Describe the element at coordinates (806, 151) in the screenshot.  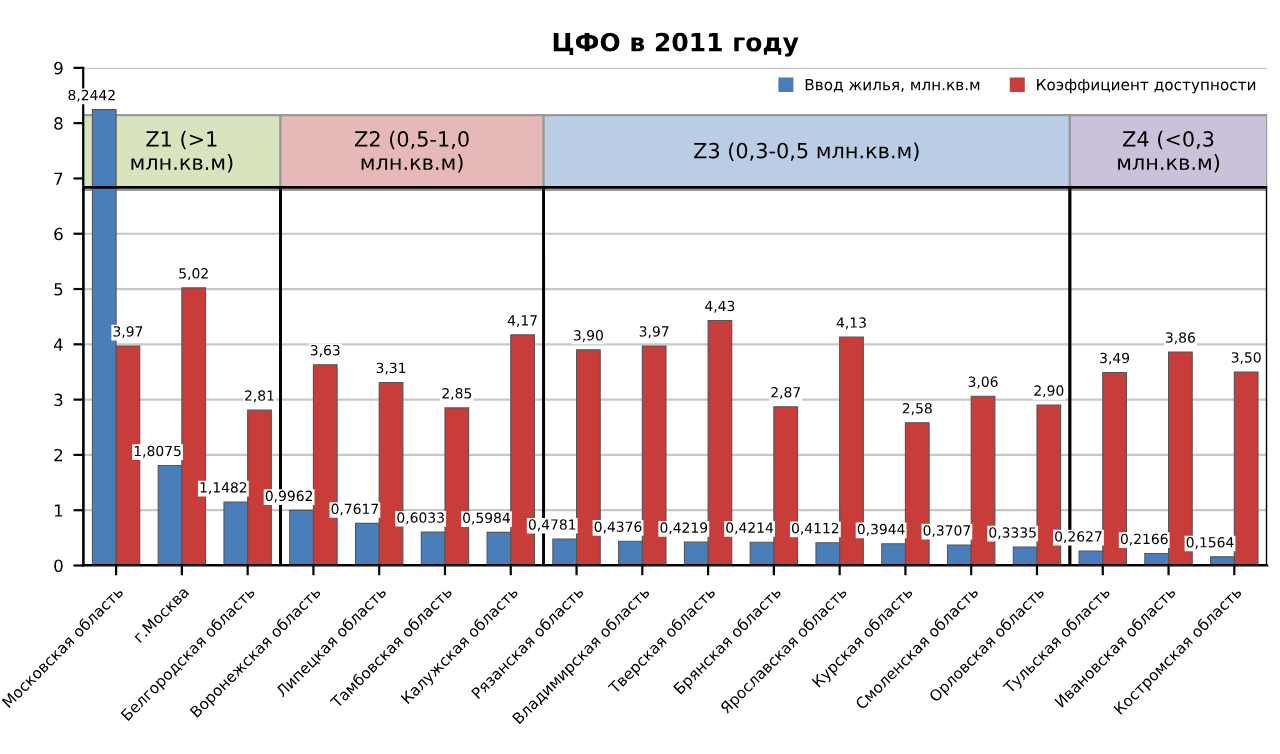
I see `band-label: Z3 (0,3-0,5 млн.кв.м)` at that location.